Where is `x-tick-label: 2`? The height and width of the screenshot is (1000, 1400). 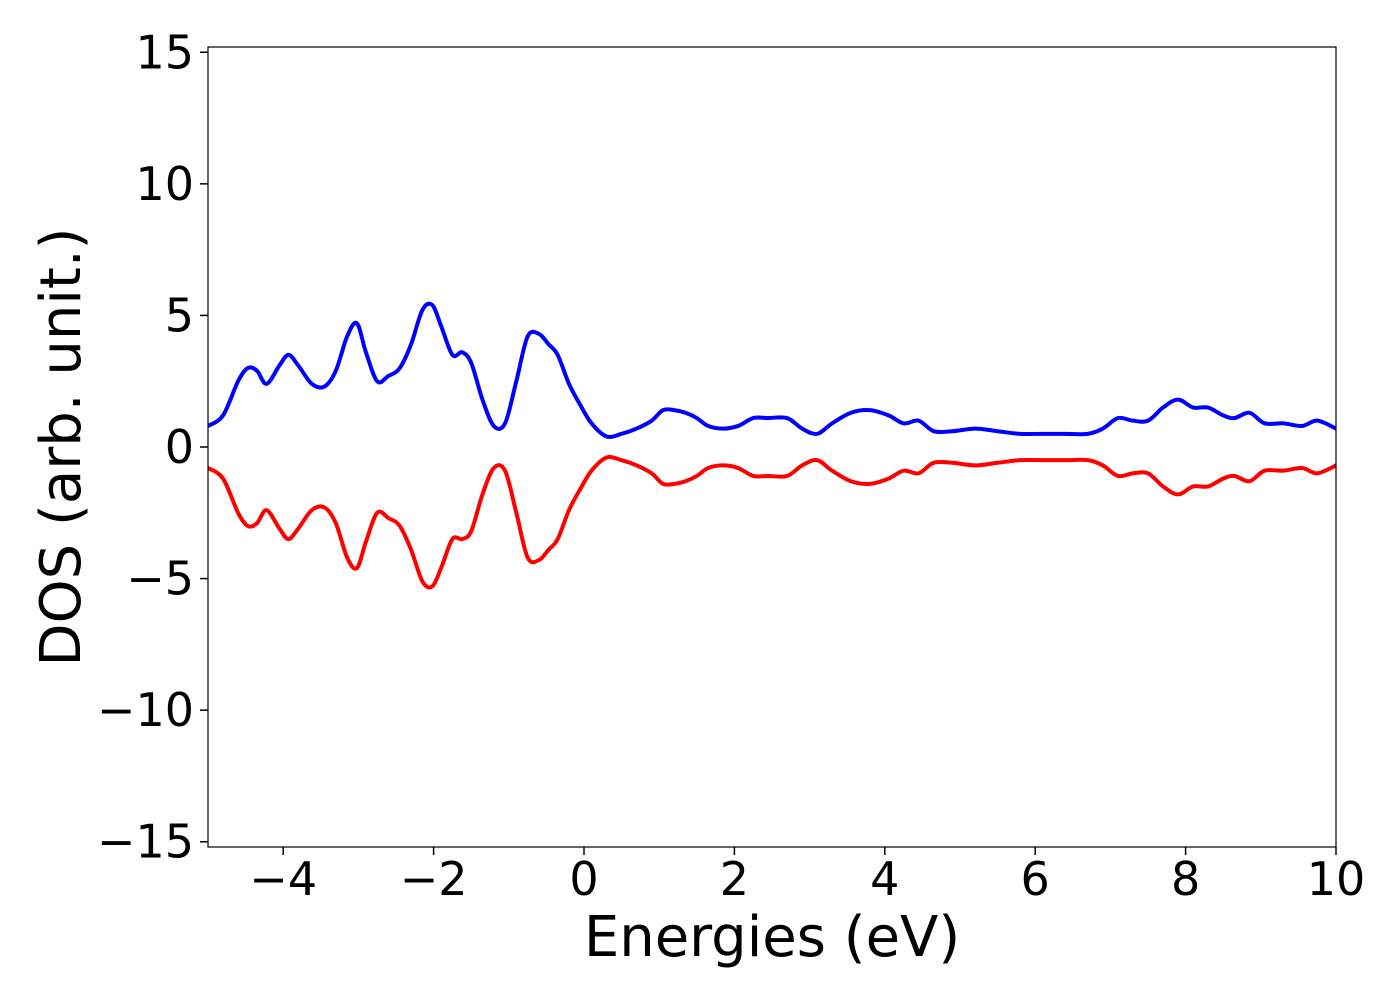 x-tick-label: 2 is located at coordinates (734, 879).